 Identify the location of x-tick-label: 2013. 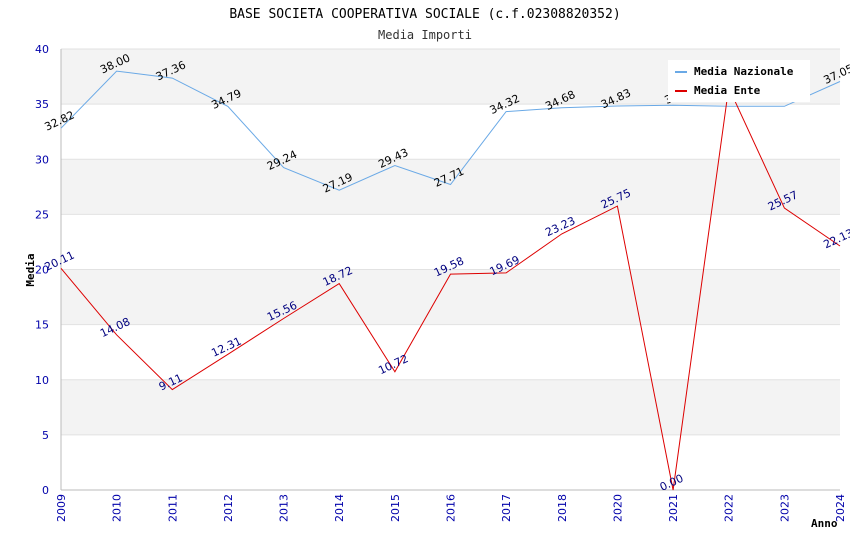
(284, 508).